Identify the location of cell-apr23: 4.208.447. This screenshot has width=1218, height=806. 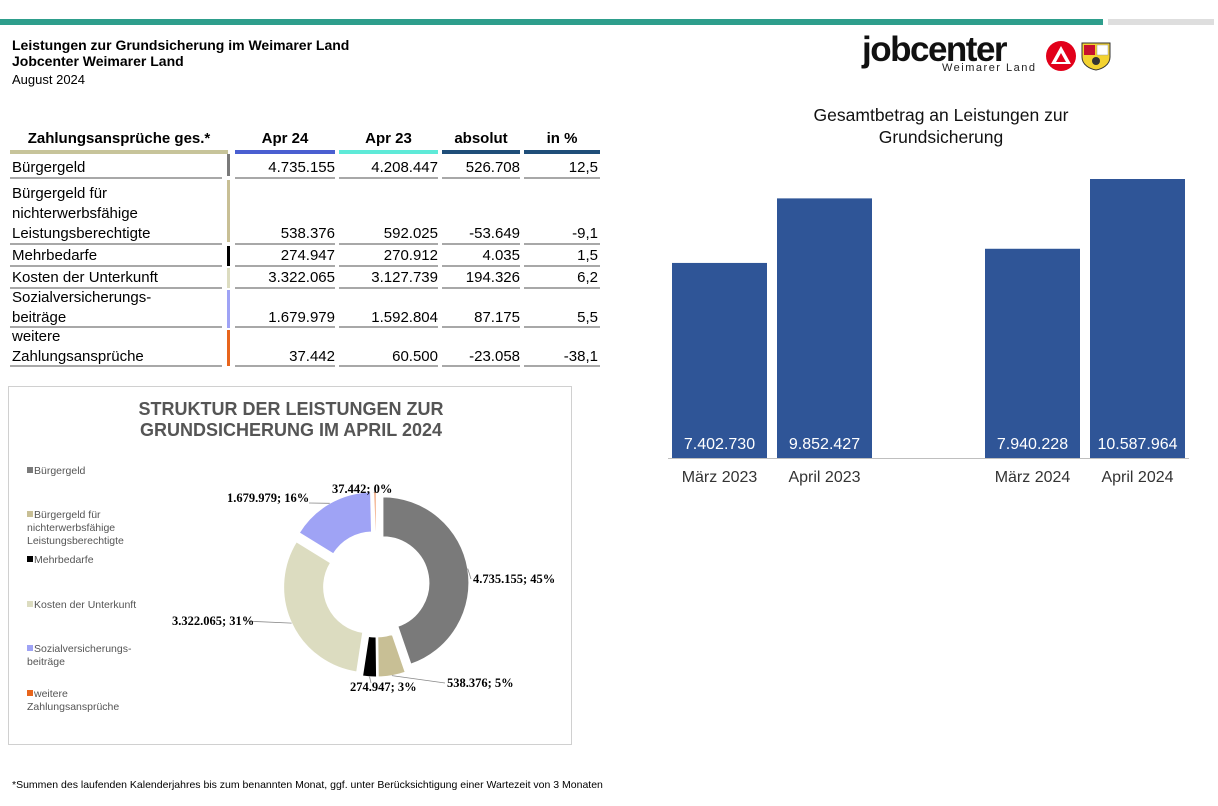
(404, 167).